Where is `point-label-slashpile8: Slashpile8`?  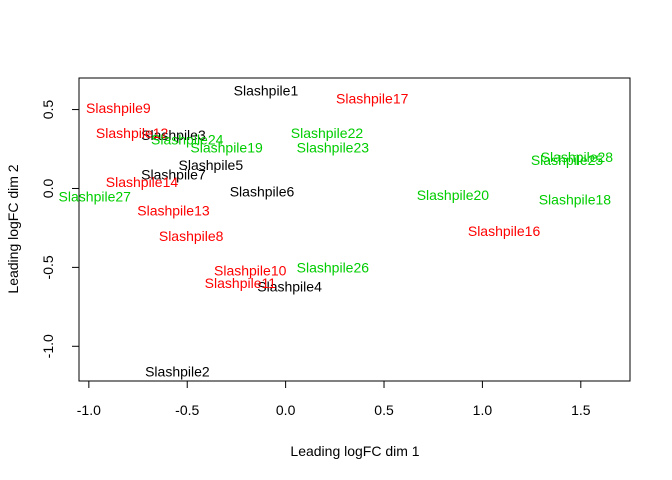 point-label-slashpile8: Slashpile8 is located at coordinates (191, 236).